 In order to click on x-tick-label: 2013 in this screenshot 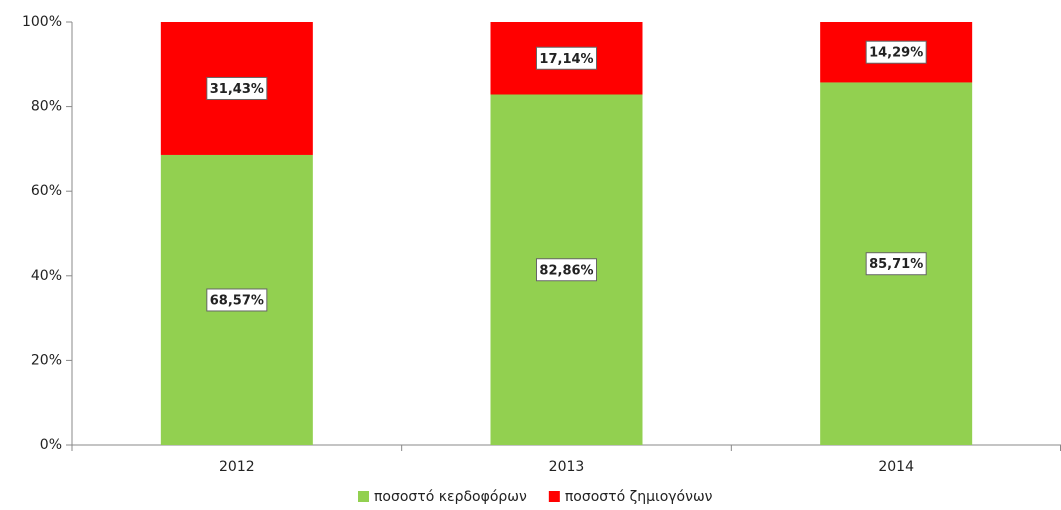, I will do `click(567, 467)`.